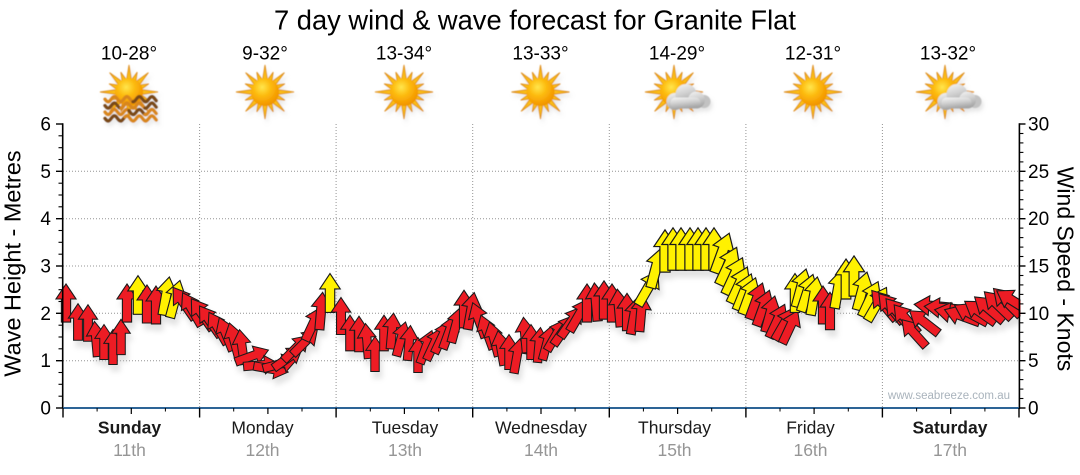 This screenshot has width=1080, height=475. Describe the element at coordinates (1038, 125) in the screenshot. I see `svg-text: 30` at that location.